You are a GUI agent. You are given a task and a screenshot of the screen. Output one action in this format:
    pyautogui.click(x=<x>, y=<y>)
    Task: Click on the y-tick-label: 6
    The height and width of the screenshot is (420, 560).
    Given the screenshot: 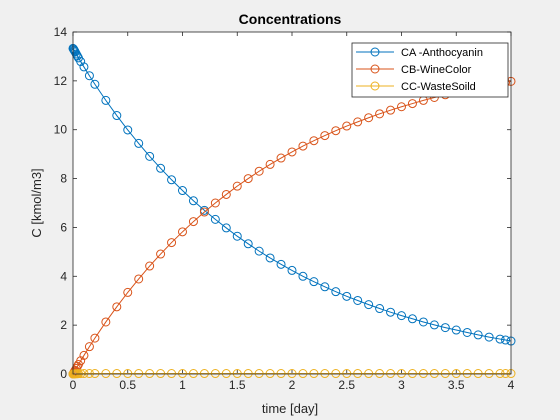 What is the action you would take?
    pyautogui.click(x=63, y=227)
    